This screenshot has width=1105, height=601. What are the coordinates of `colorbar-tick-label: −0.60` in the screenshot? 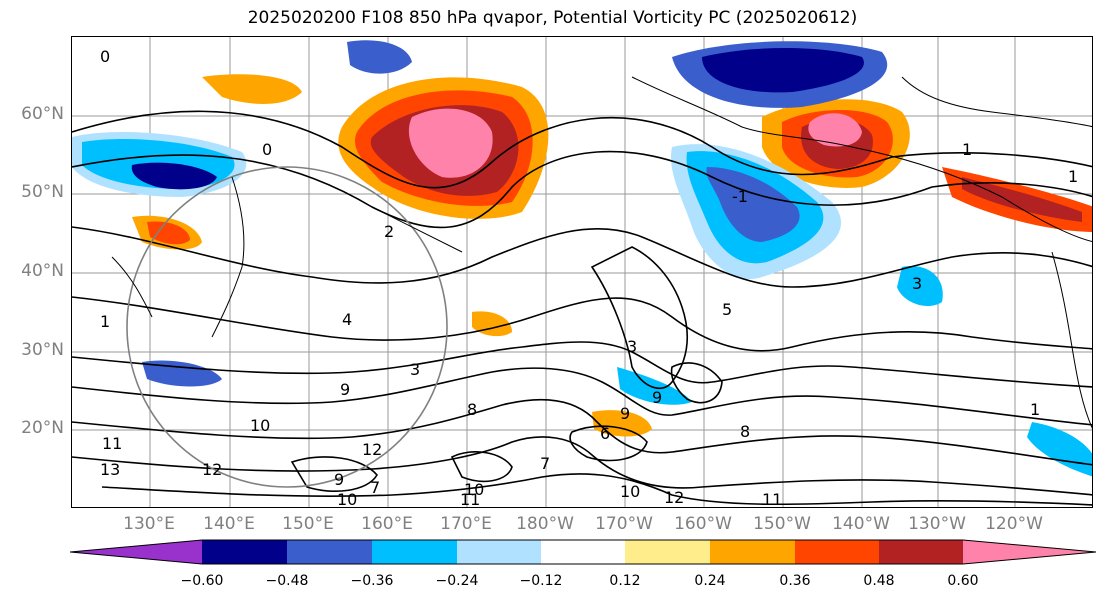 It's located at (202, 581).